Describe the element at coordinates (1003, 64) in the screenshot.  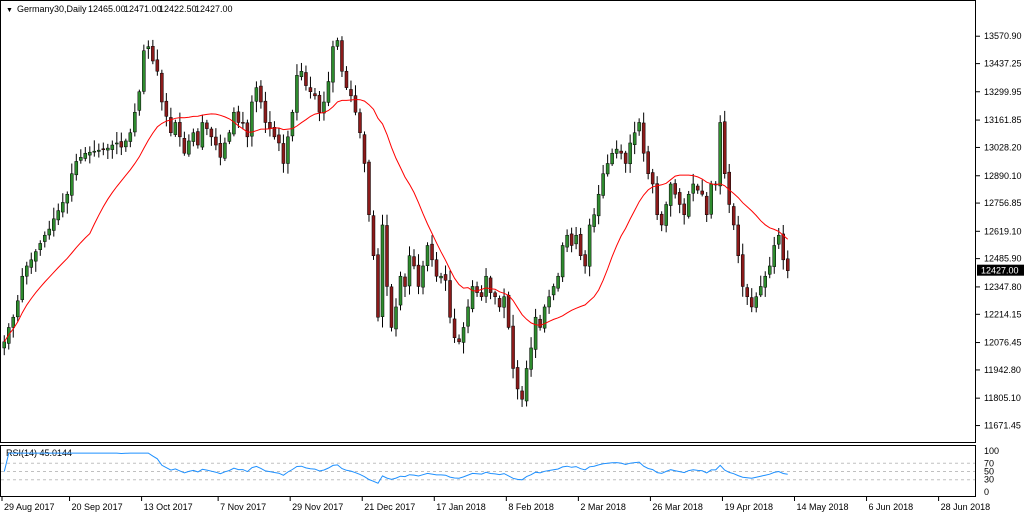
I see `price-tick-label: 13437.25` at that location.